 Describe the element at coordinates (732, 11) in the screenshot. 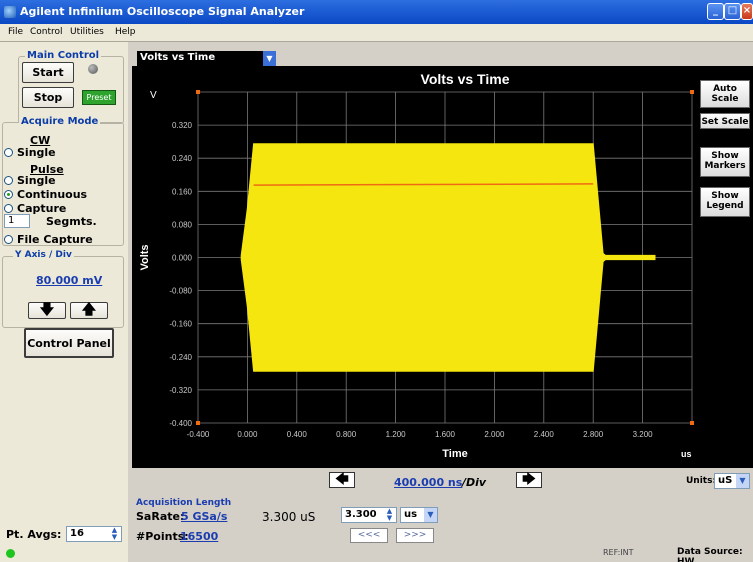

I see `maximize-button: □` at that location.